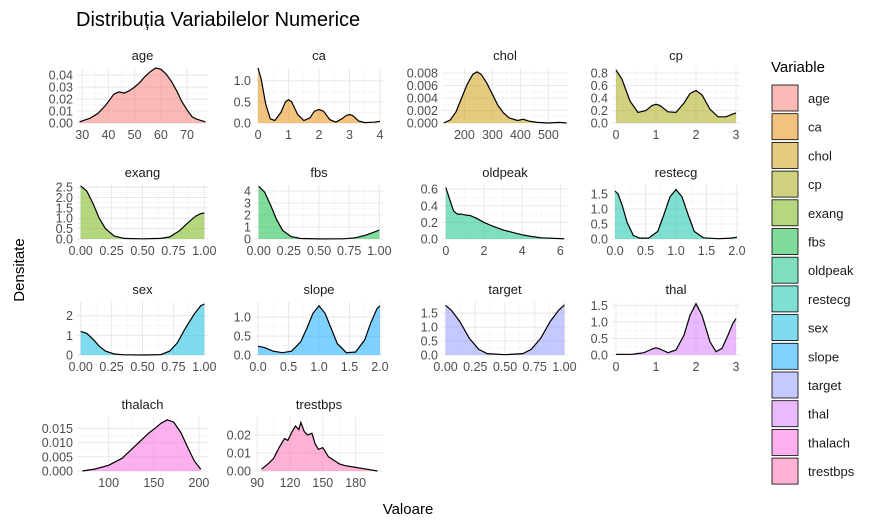 The image size is (880, 527). I want to click on legend-swatch-trestbps, so click(785, 471).